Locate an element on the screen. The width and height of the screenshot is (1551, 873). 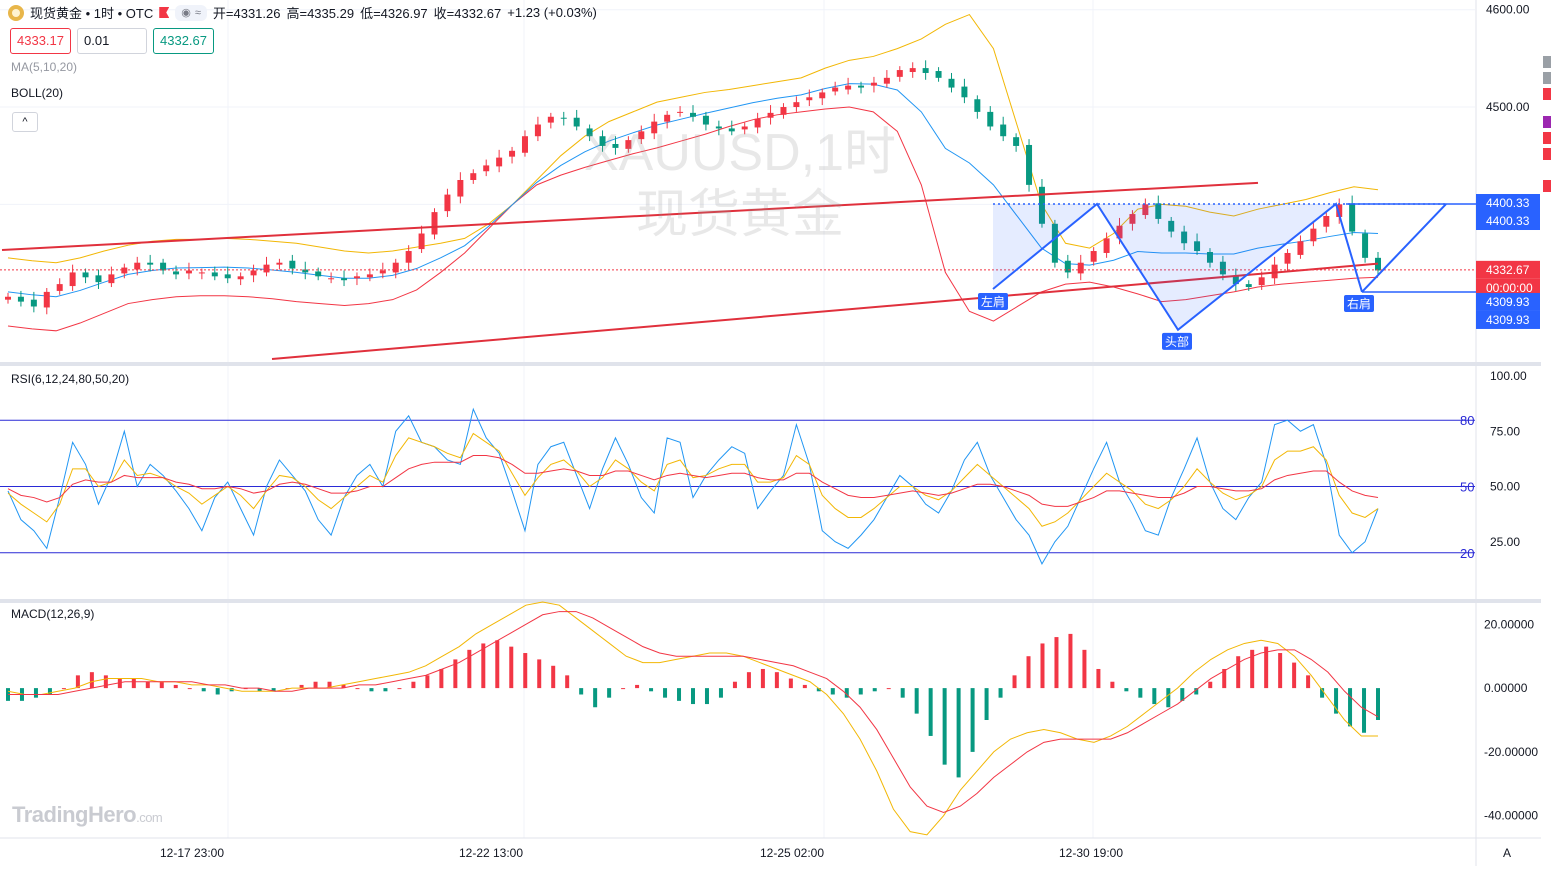
label-left-shoulder-bg is located at coordinates (993, 301).